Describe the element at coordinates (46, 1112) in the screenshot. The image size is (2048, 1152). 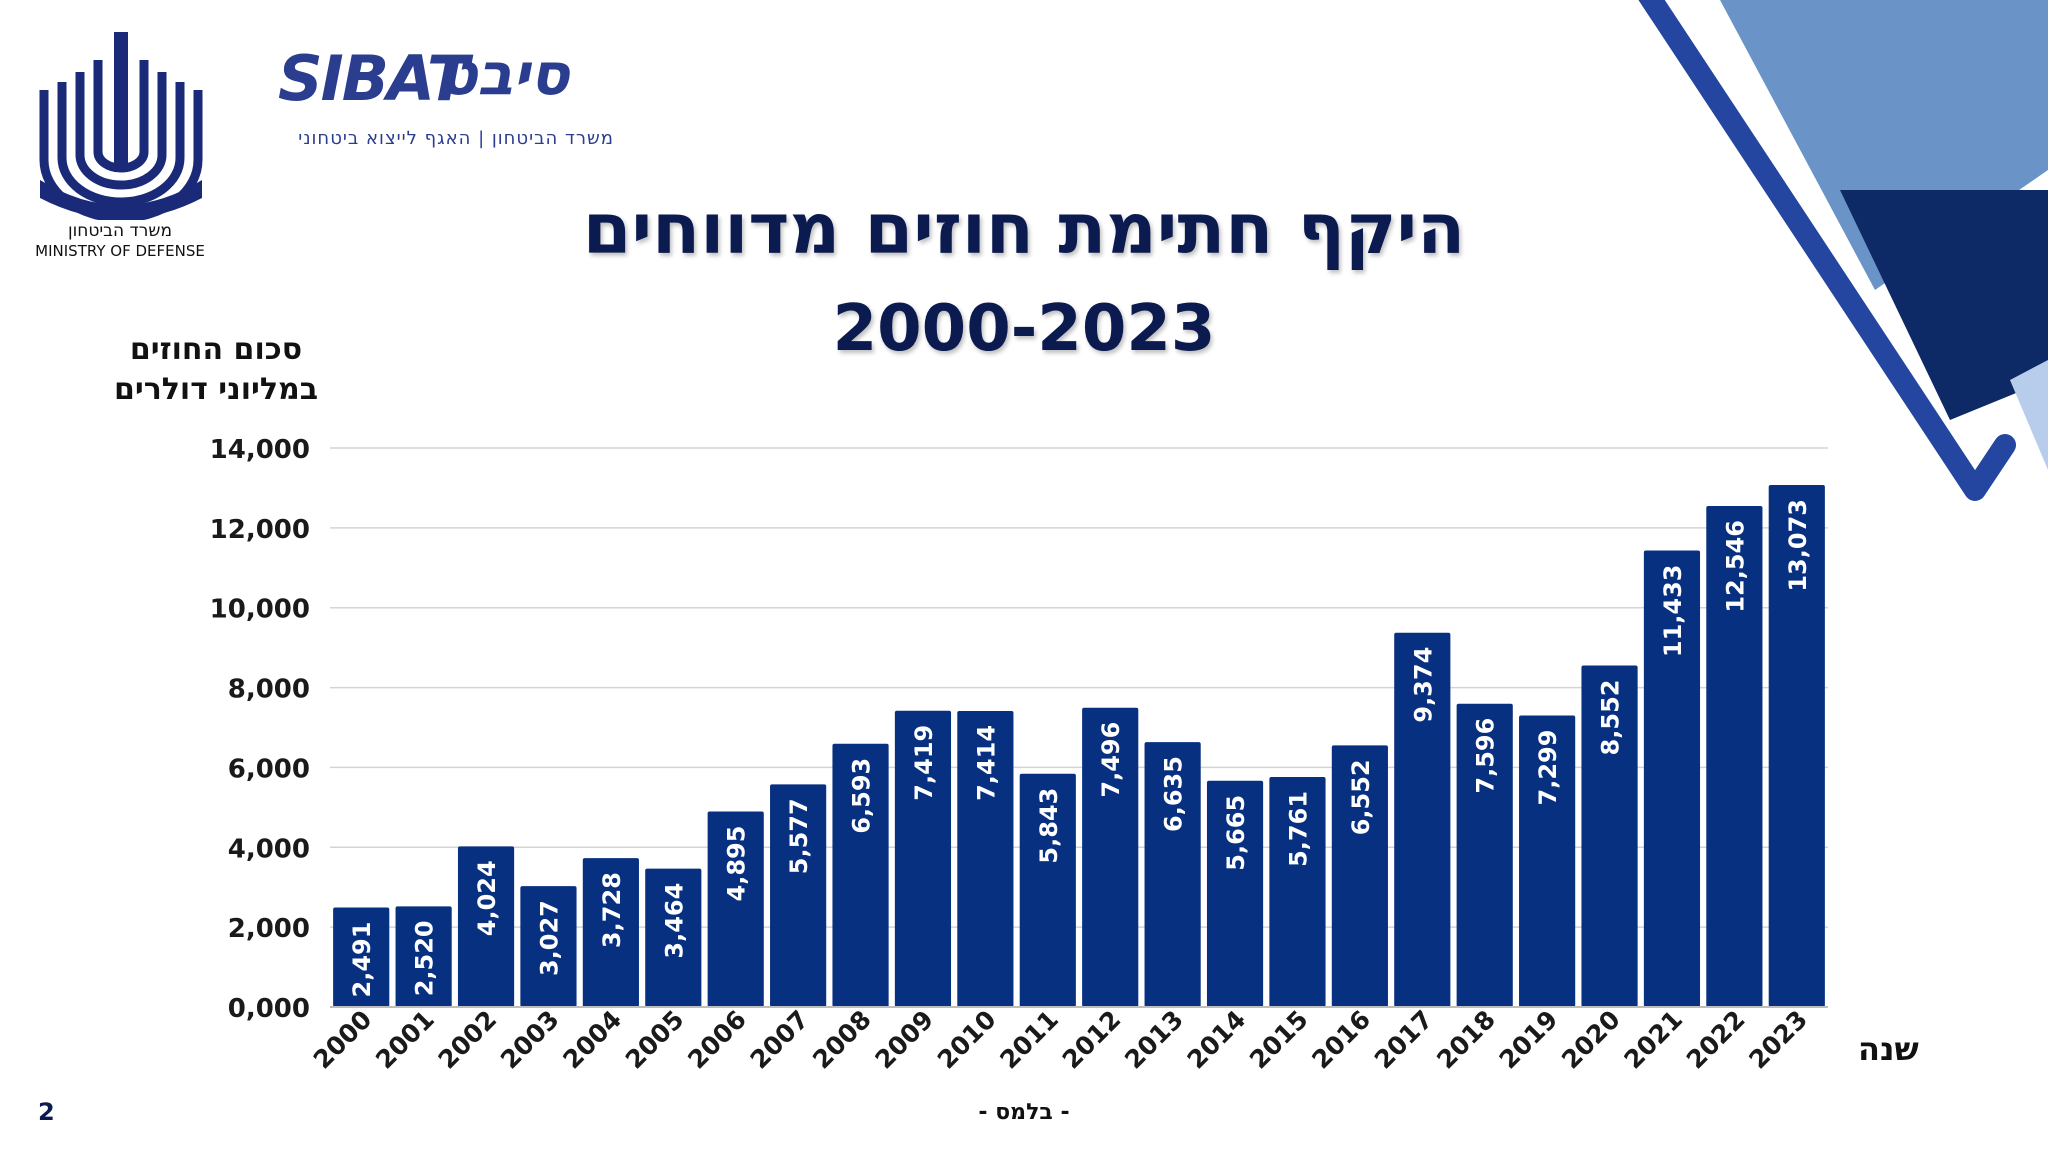
I see `page-number: 2` at that location.